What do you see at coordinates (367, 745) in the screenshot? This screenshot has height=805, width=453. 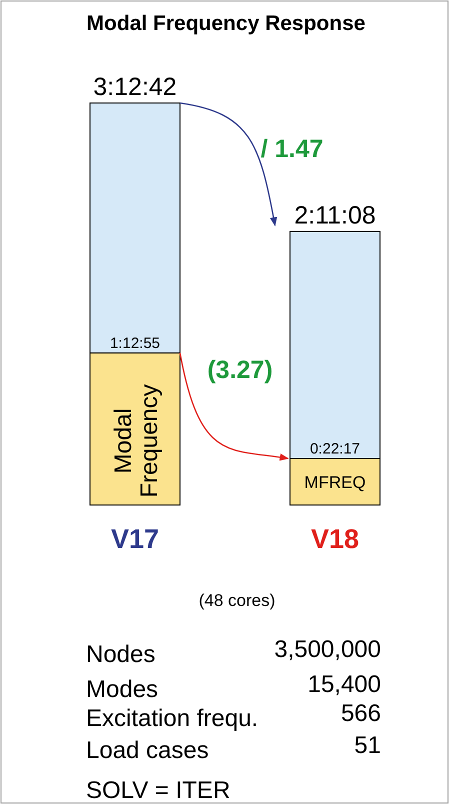 I see `text: 51` at bounding box center [367, 745].